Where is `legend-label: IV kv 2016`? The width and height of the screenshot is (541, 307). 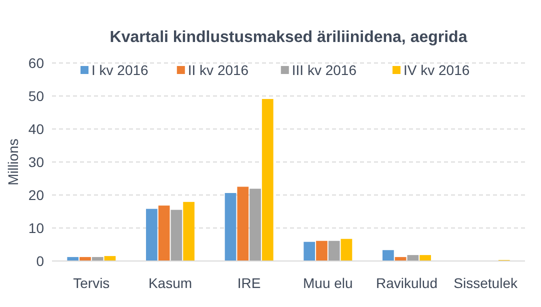
legend-label: IV kv 2016 is located at coordinates (437, 70).